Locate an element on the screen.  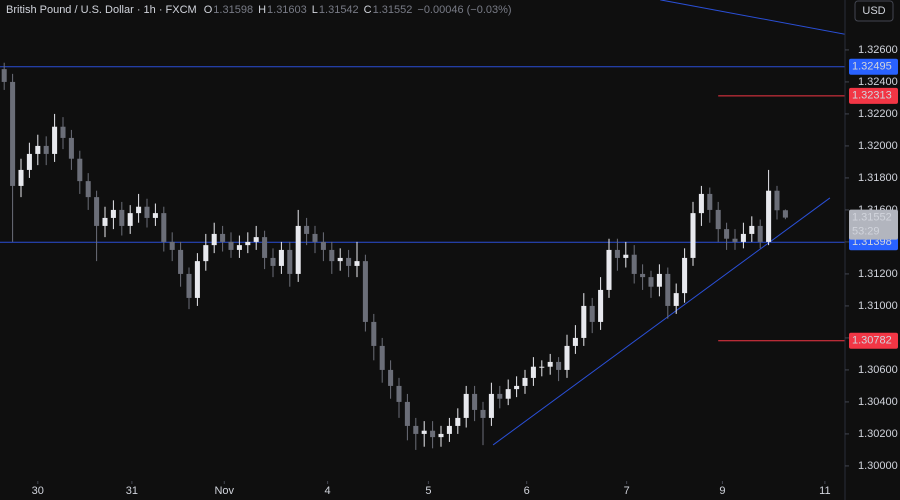
currency-label: USD is located at coordinates (873, 11).